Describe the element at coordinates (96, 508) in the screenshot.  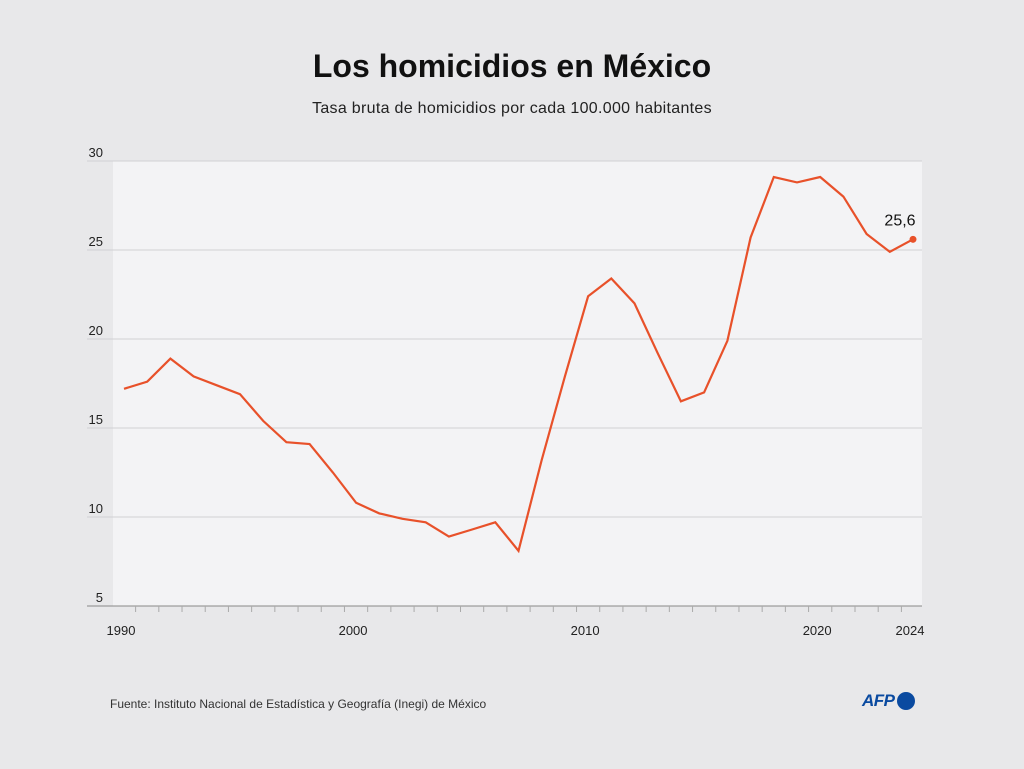
I see `y-tick-label: 10` at that location.